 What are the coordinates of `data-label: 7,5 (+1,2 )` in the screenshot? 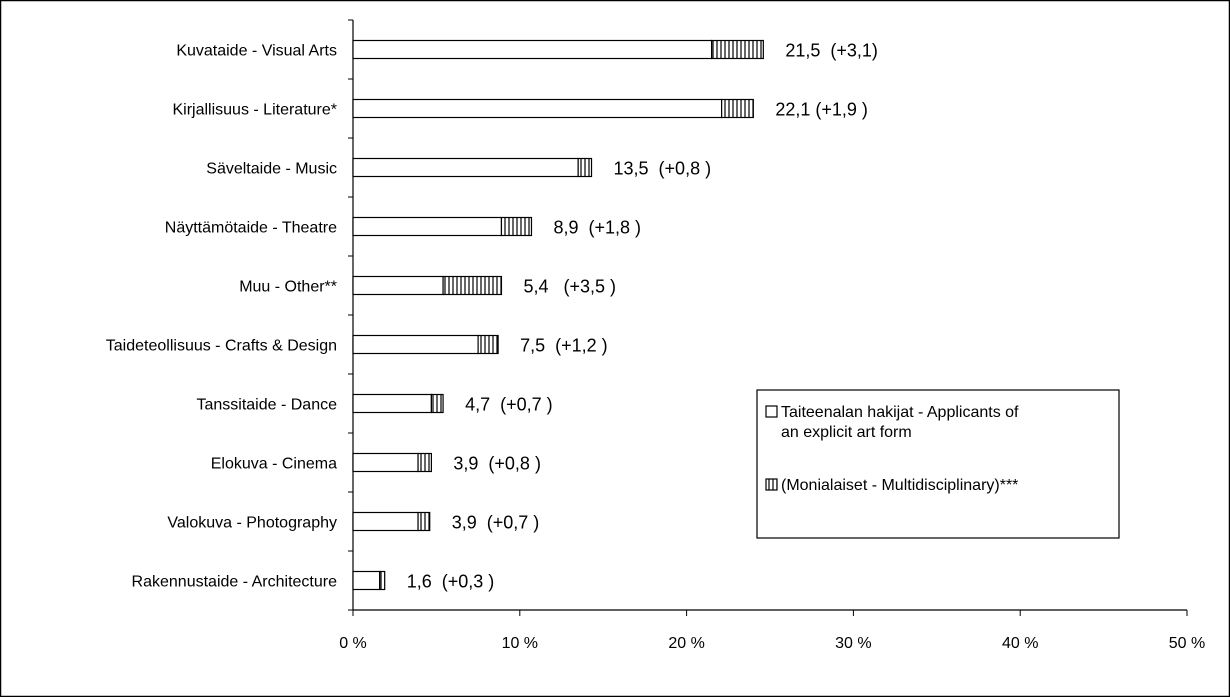 It's located at (564, 346).